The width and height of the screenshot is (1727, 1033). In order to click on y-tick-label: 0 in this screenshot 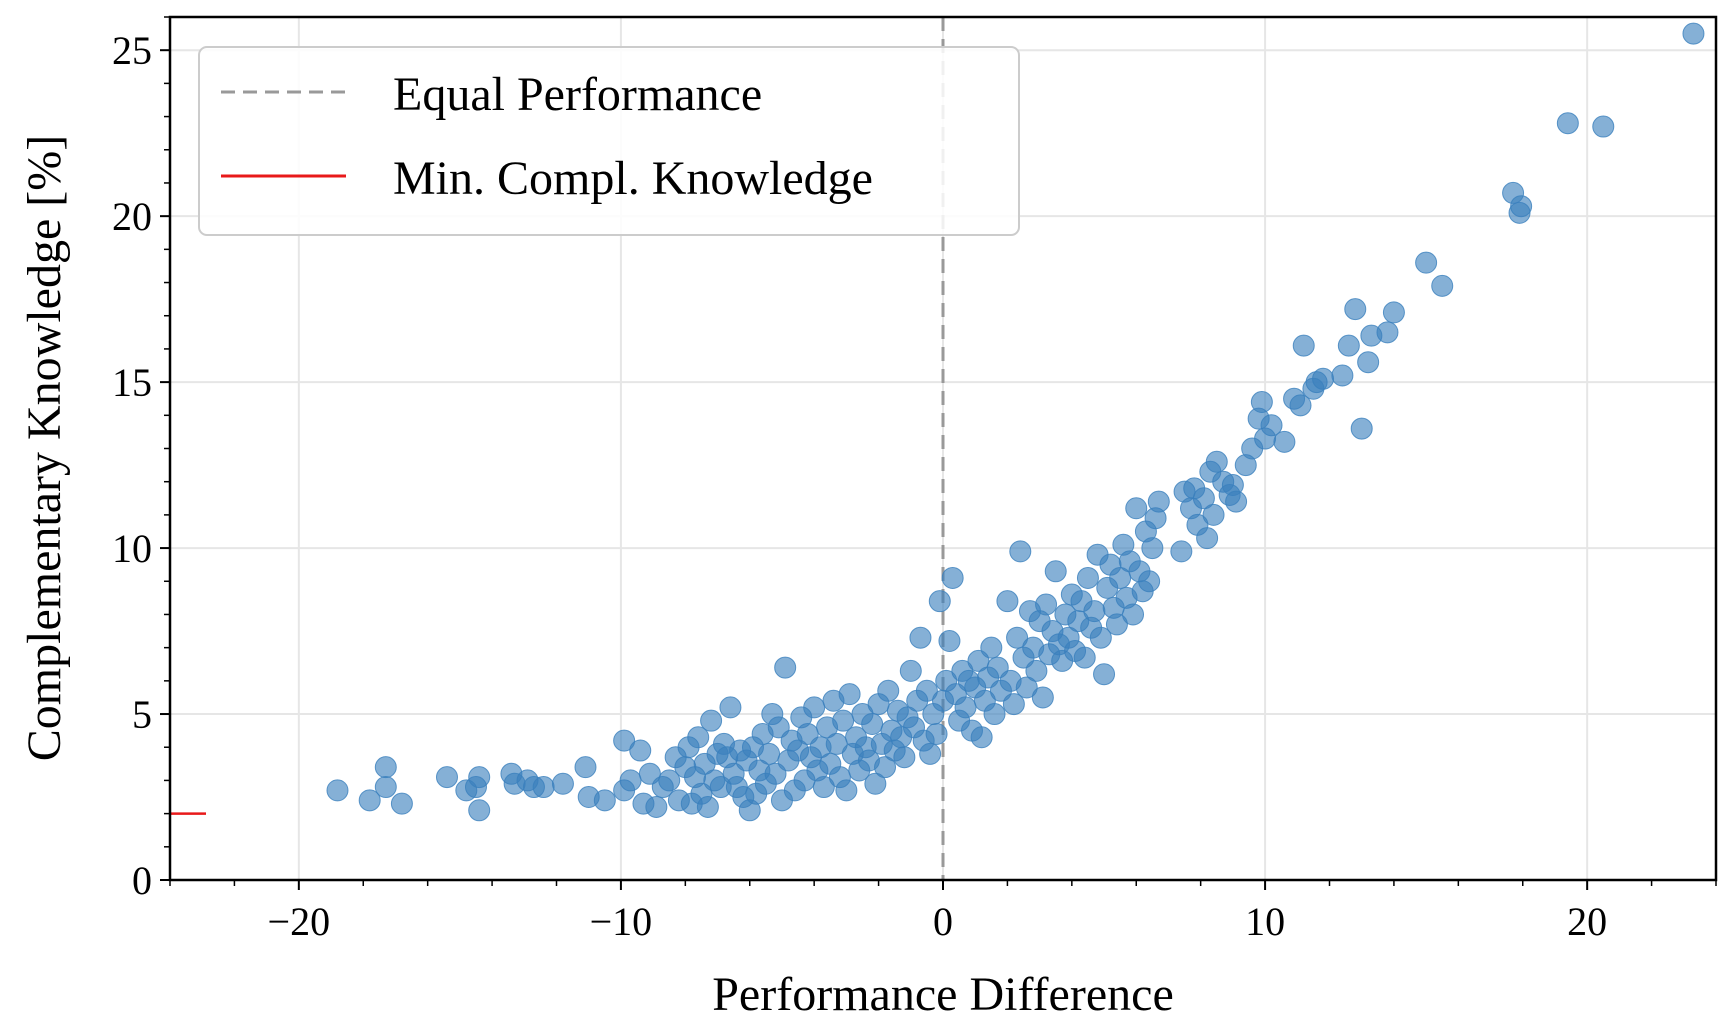, I will do `click(142, 880)`.